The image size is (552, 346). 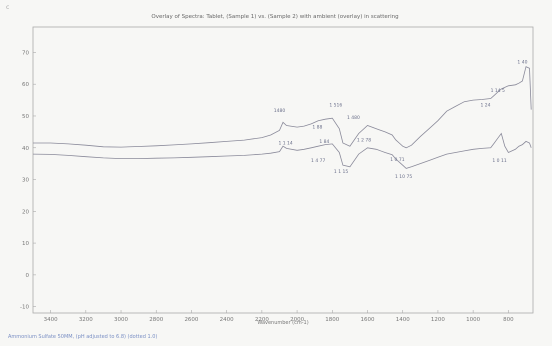 I want to click on y-axis: -10 0 10 20 30 40 50 60 70, so click(x=28, y=180).